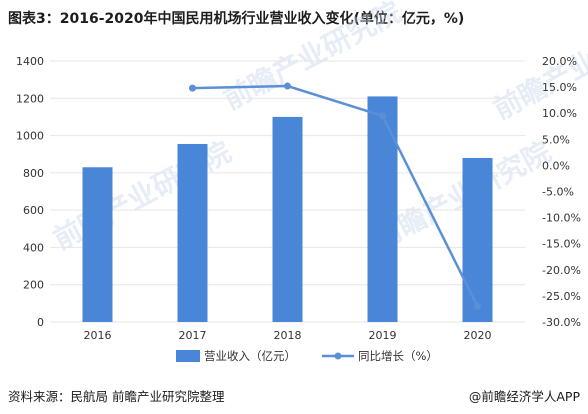 The image size is (588, 414). I want to click on y-left-tick-label: 600, so click(33, 210).